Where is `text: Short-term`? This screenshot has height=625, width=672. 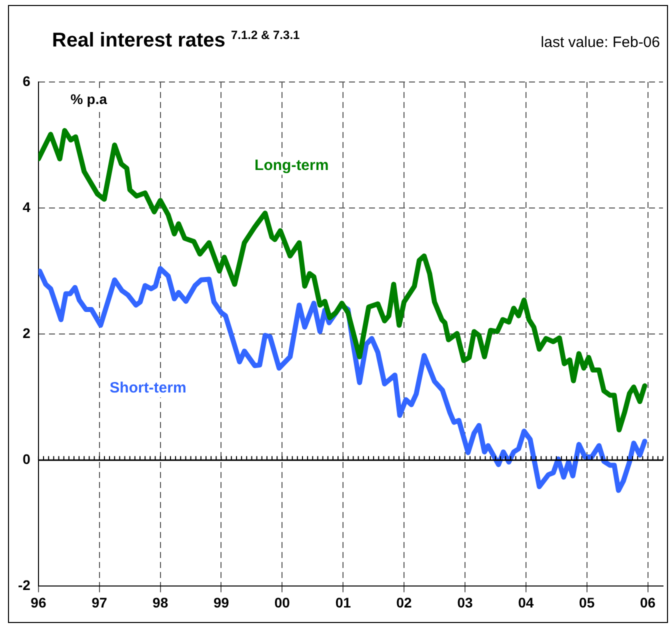 text: Short-term is located at coordinates (148, 388).